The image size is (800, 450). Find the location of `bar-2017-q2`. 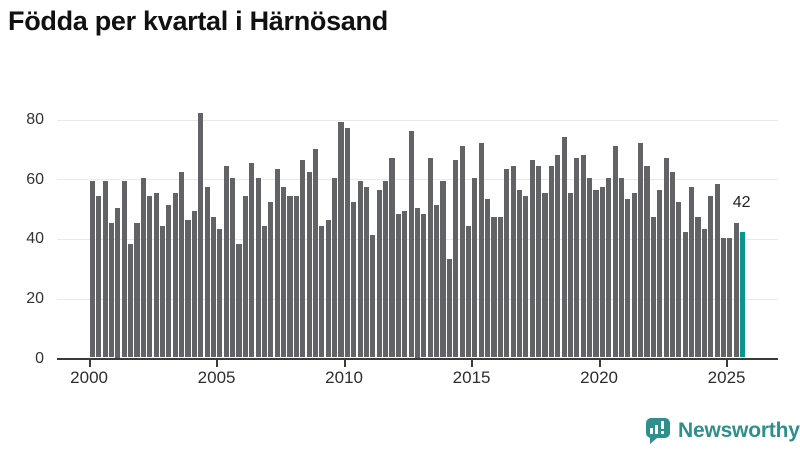

bar-2017-q2 is located at coordinates (532, 259).